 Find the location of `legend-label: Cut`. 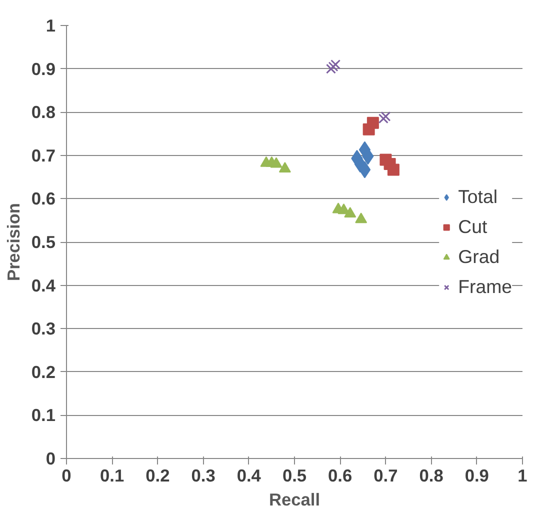

legend-label: Cut is located at coordinates (473, 227).